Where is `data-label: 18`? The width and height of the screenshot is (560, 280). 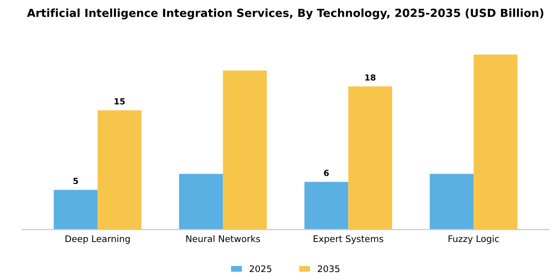
data-label: 18 is located at coordinates (370, 77).